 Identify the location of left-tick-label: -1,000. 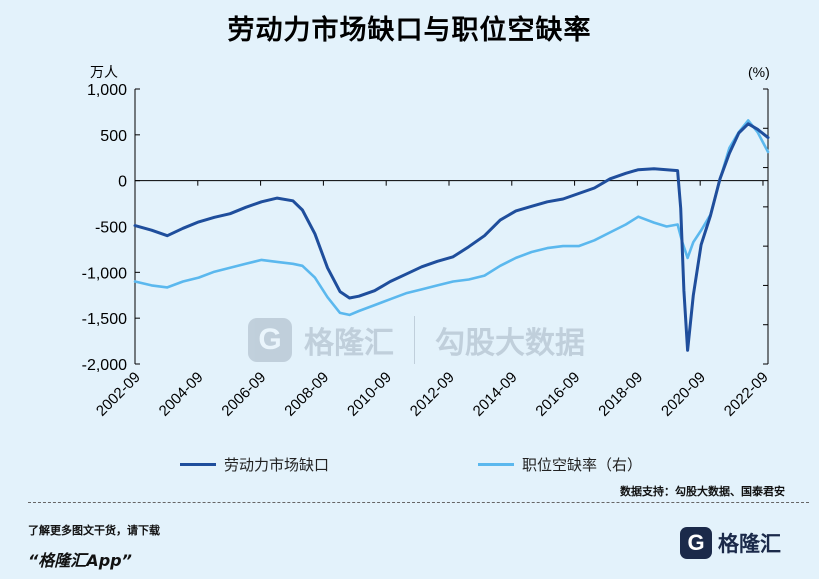
(104, 273).